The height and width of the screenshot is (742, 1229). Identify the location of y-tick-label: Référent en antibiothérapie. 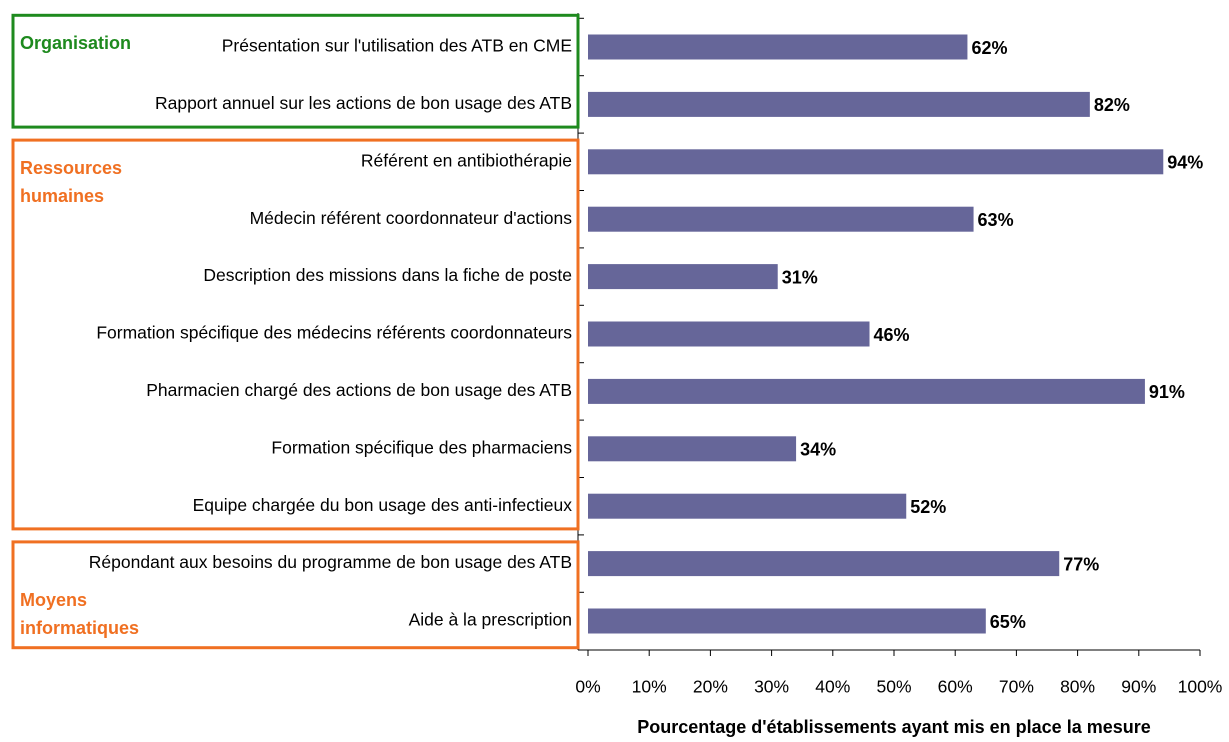
(466, 160).